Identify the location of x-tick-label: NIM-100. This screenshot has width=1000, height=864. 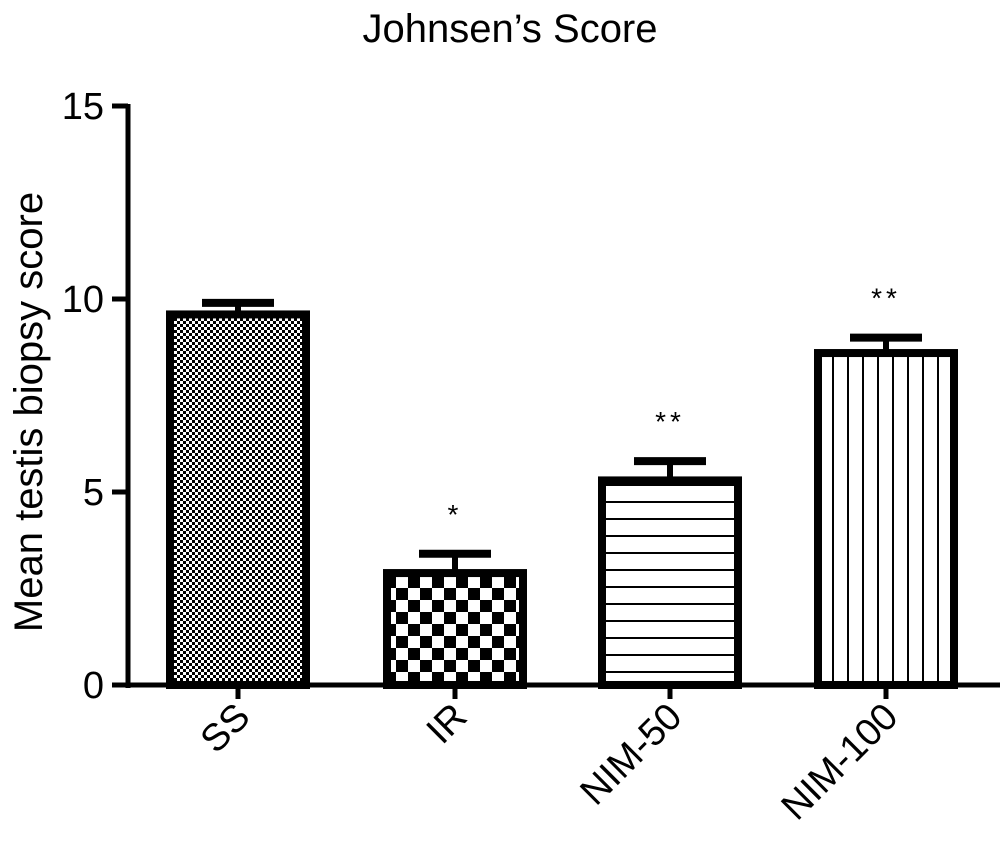
(840, 762).